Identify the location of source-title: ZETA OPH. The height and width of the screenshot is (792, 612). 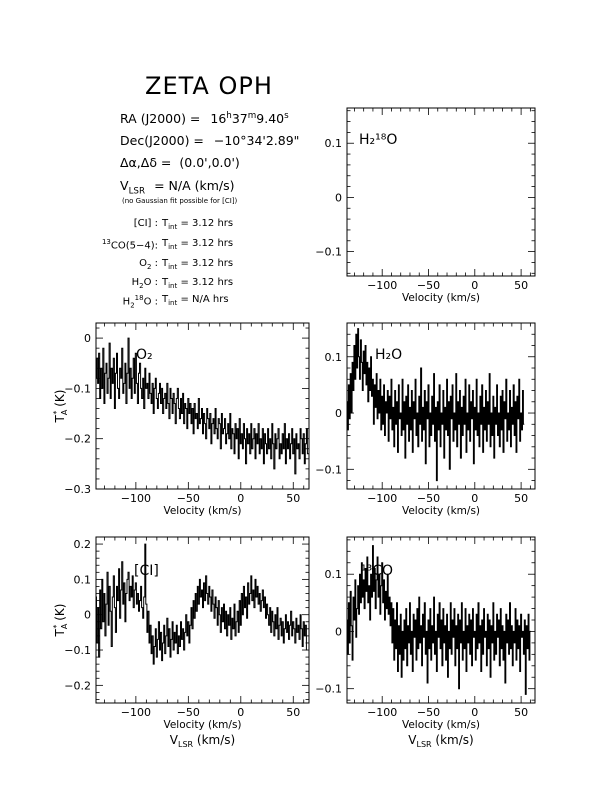
(209, 86).